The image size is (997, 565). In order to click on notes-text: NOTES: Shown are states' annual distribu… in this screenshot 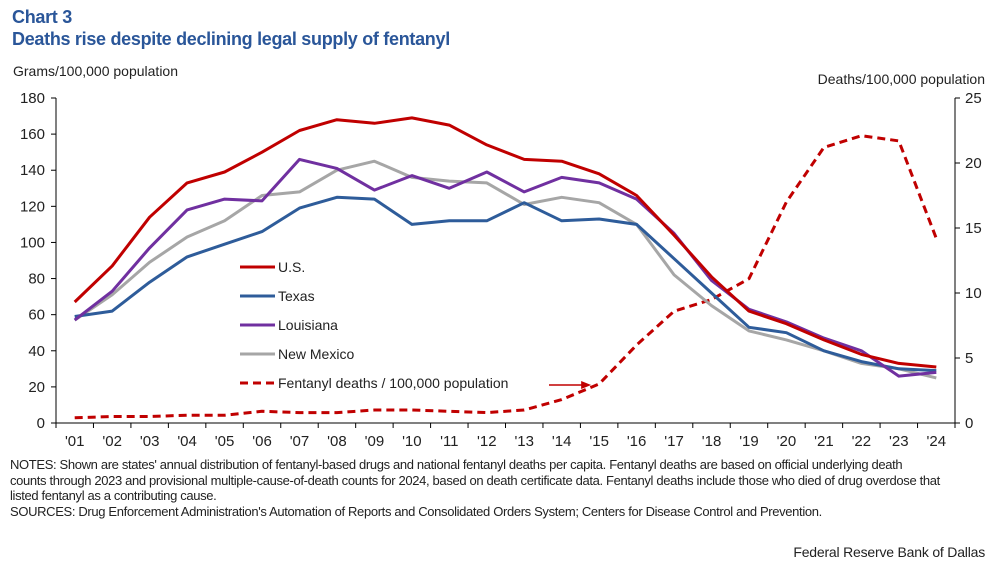, I will do `click(475, 480)`.